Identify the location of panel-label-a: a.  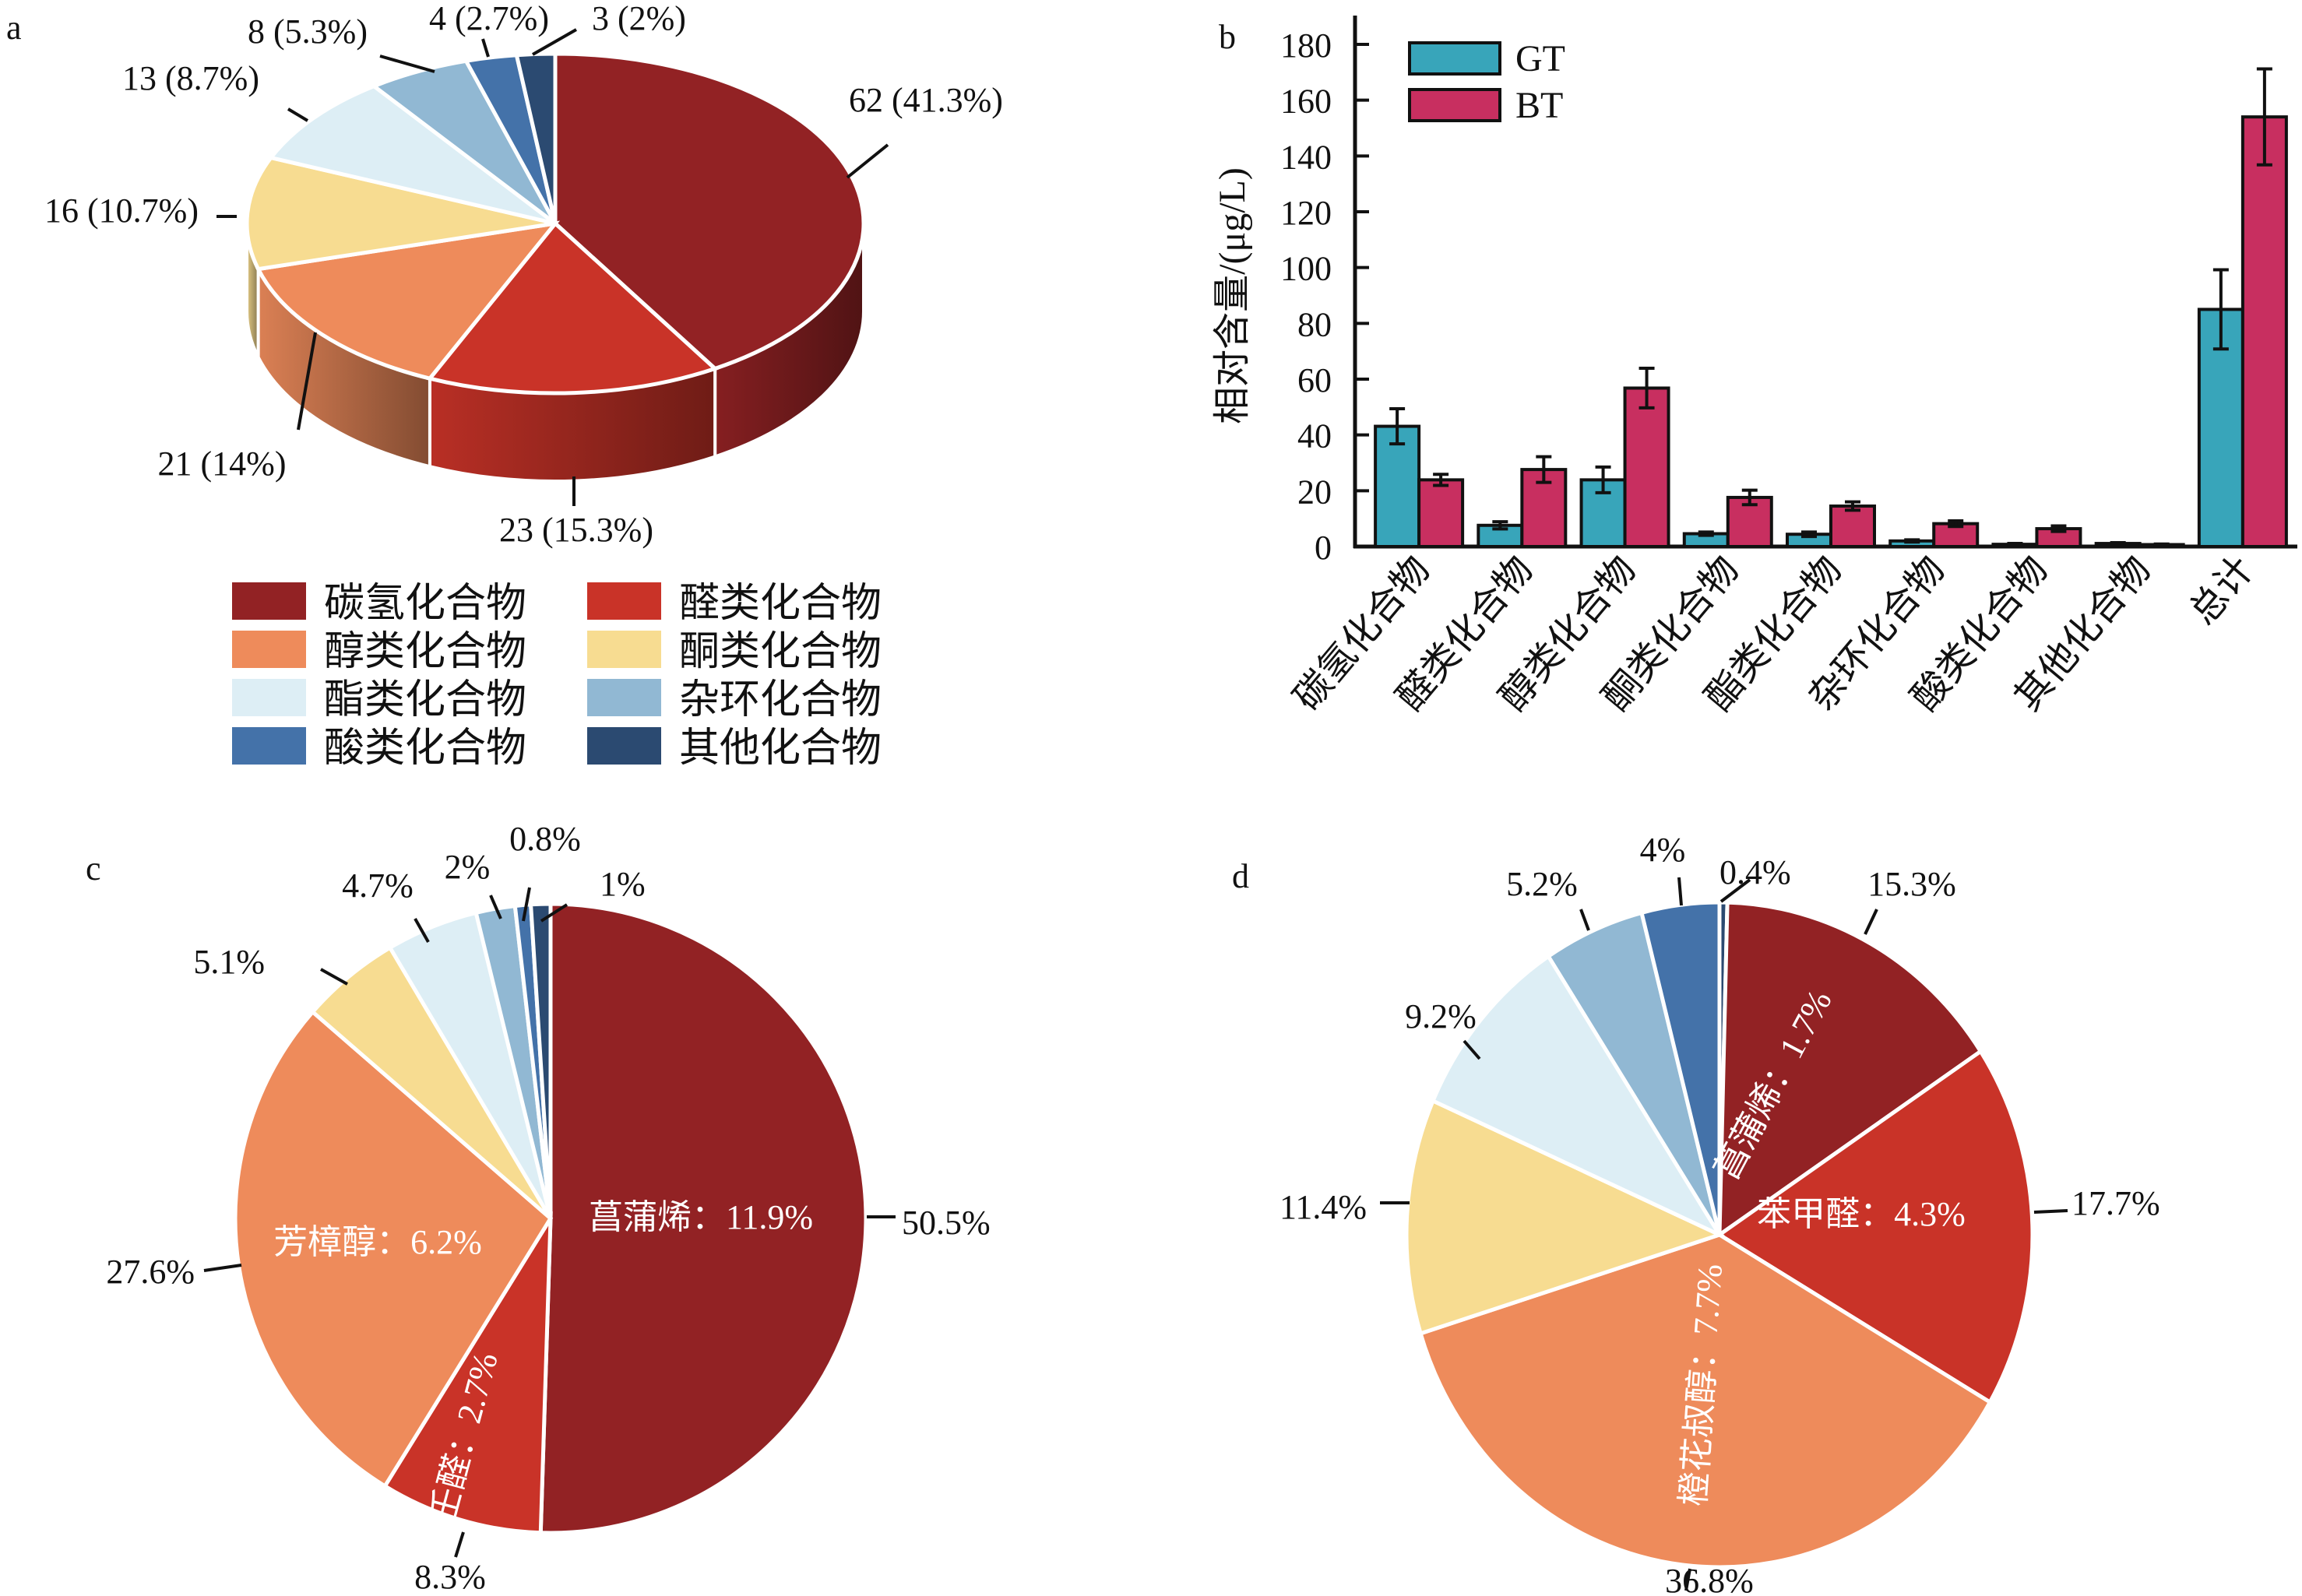
(14, 28).